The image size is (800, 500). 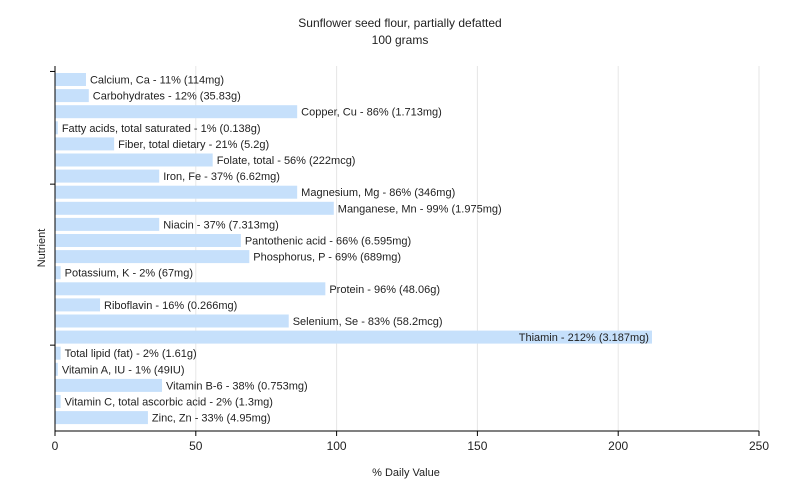 I want to click on x-tick-label-2: 100, so click(x=337, y=446).